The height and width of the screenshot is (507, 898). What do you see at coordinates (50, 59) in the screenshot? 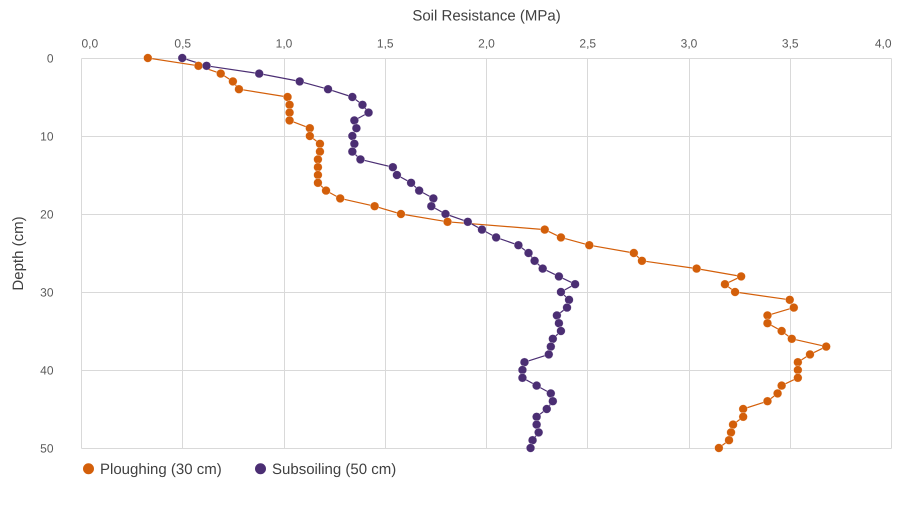
I see `y-tick-label: 0` at bounding box center [50, 59].